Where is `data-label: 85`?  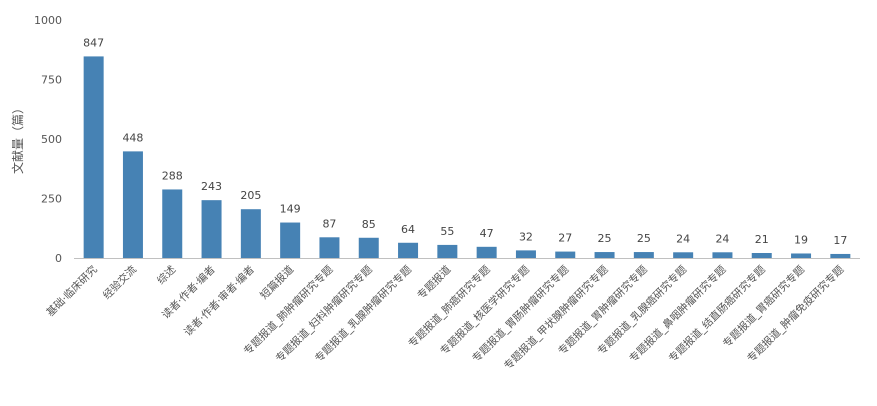
data-label: 85 is located at coordinates (369, 224).